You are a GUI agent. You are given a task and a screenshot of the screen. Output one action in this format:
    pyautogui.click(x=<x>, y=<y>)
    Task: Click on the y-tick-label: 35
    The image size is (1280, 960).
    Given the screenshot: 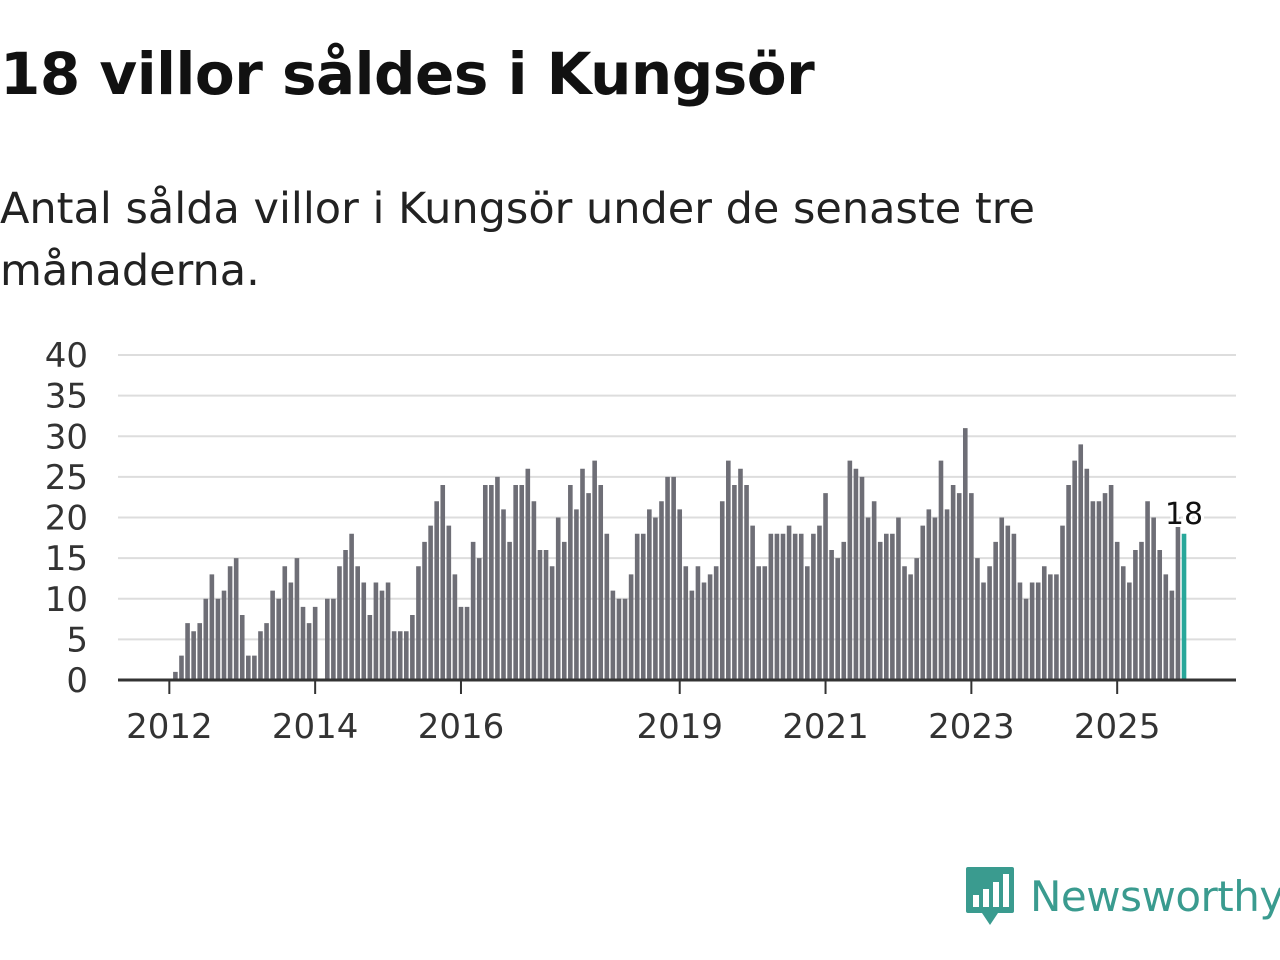 What is the action you would take?
    pyautogui.click(x=66, y=397)
    